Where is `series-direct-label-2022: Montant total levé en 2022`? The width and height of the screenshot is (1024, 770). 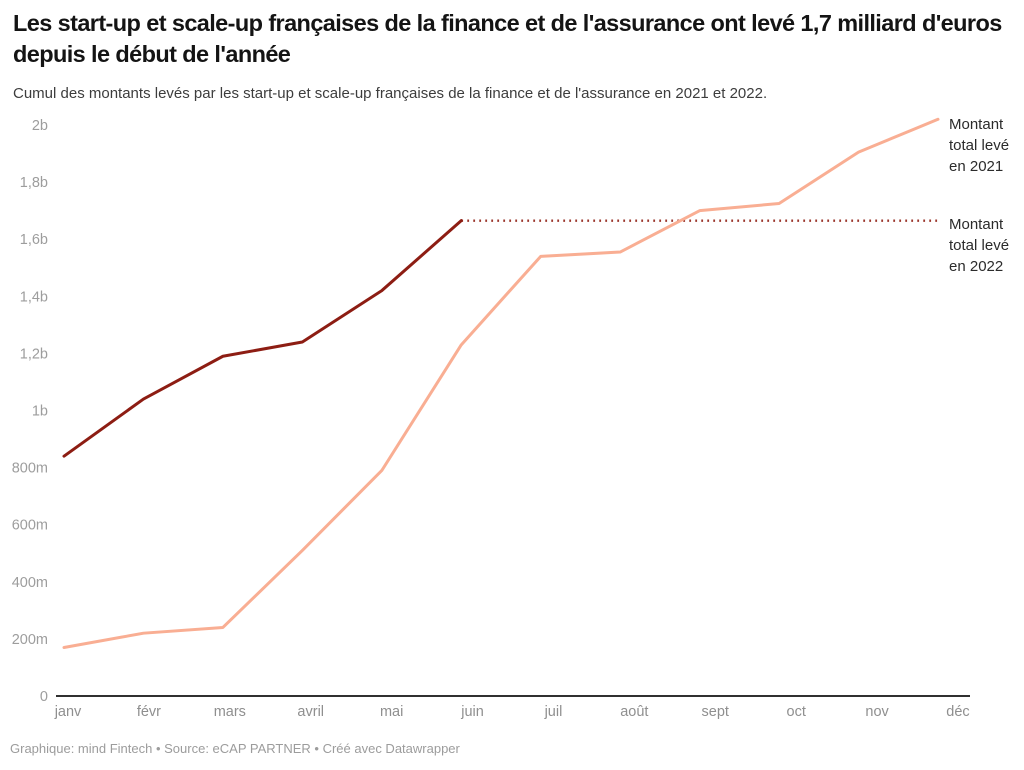 series-direct-label-2022: Montant total levé en 2022 is located at coordinates (979, 245).